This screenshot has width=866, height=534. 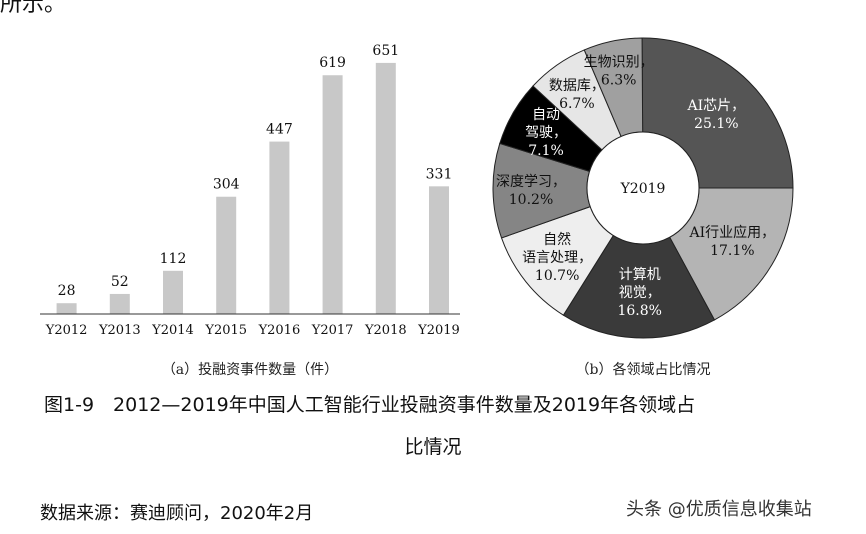 What do you see at coordinates (173, 292) in the screenshot?
I see `bar-Y2014` at bounding box center [173, 292].